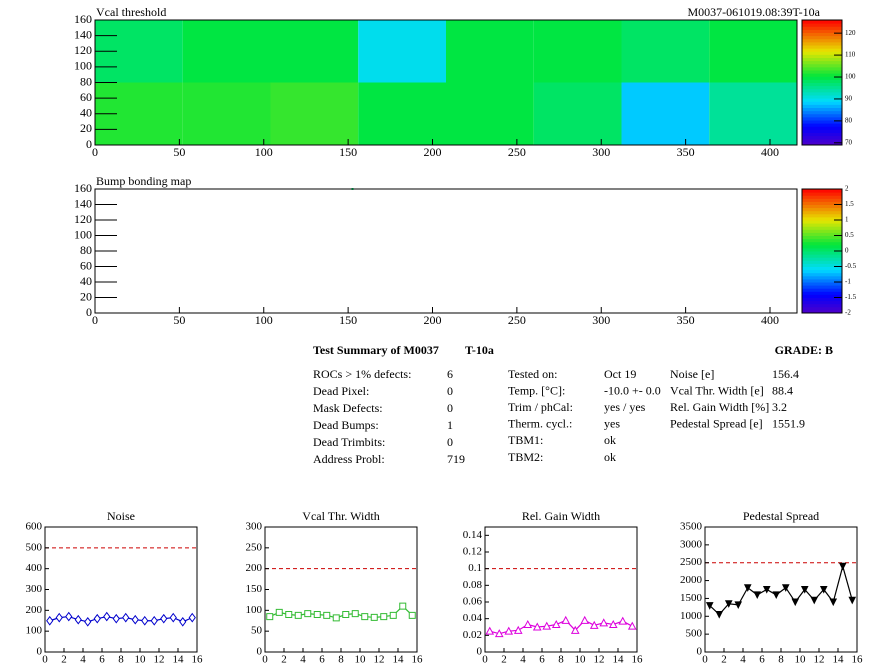  Describe the element at coordinates (348, 152) in the screenshot. I see `x-tick-label: 150` at that location.